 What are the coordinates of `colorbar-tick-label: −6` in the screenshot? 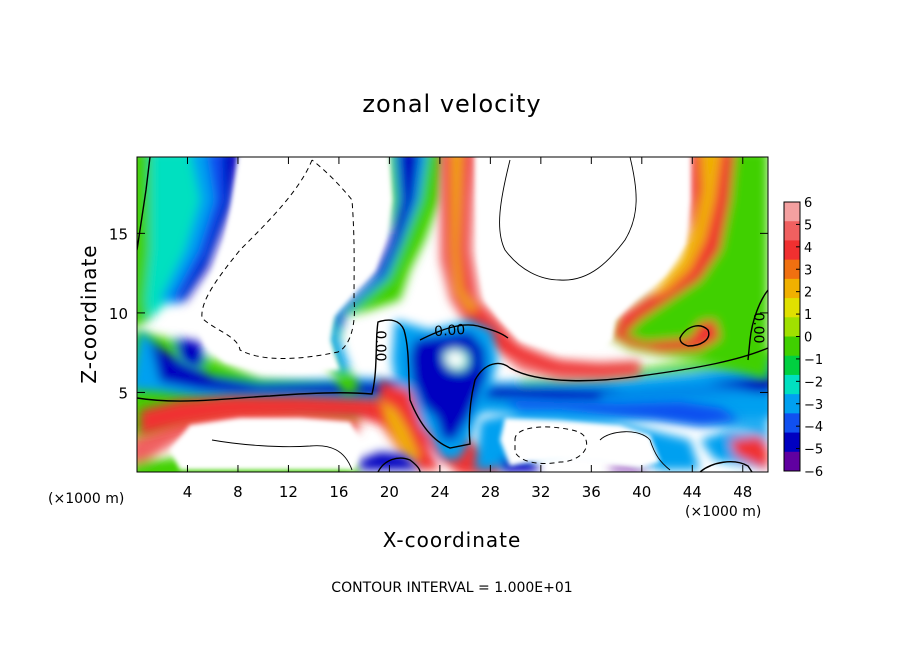 It's located at (813, 472).